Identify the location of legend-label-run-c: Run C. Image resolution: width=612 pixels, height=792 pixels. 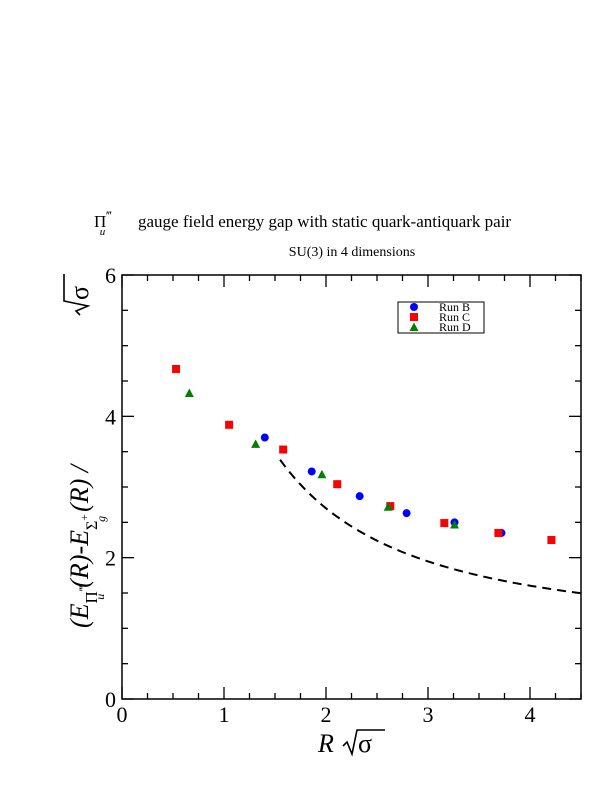
(454, 317).